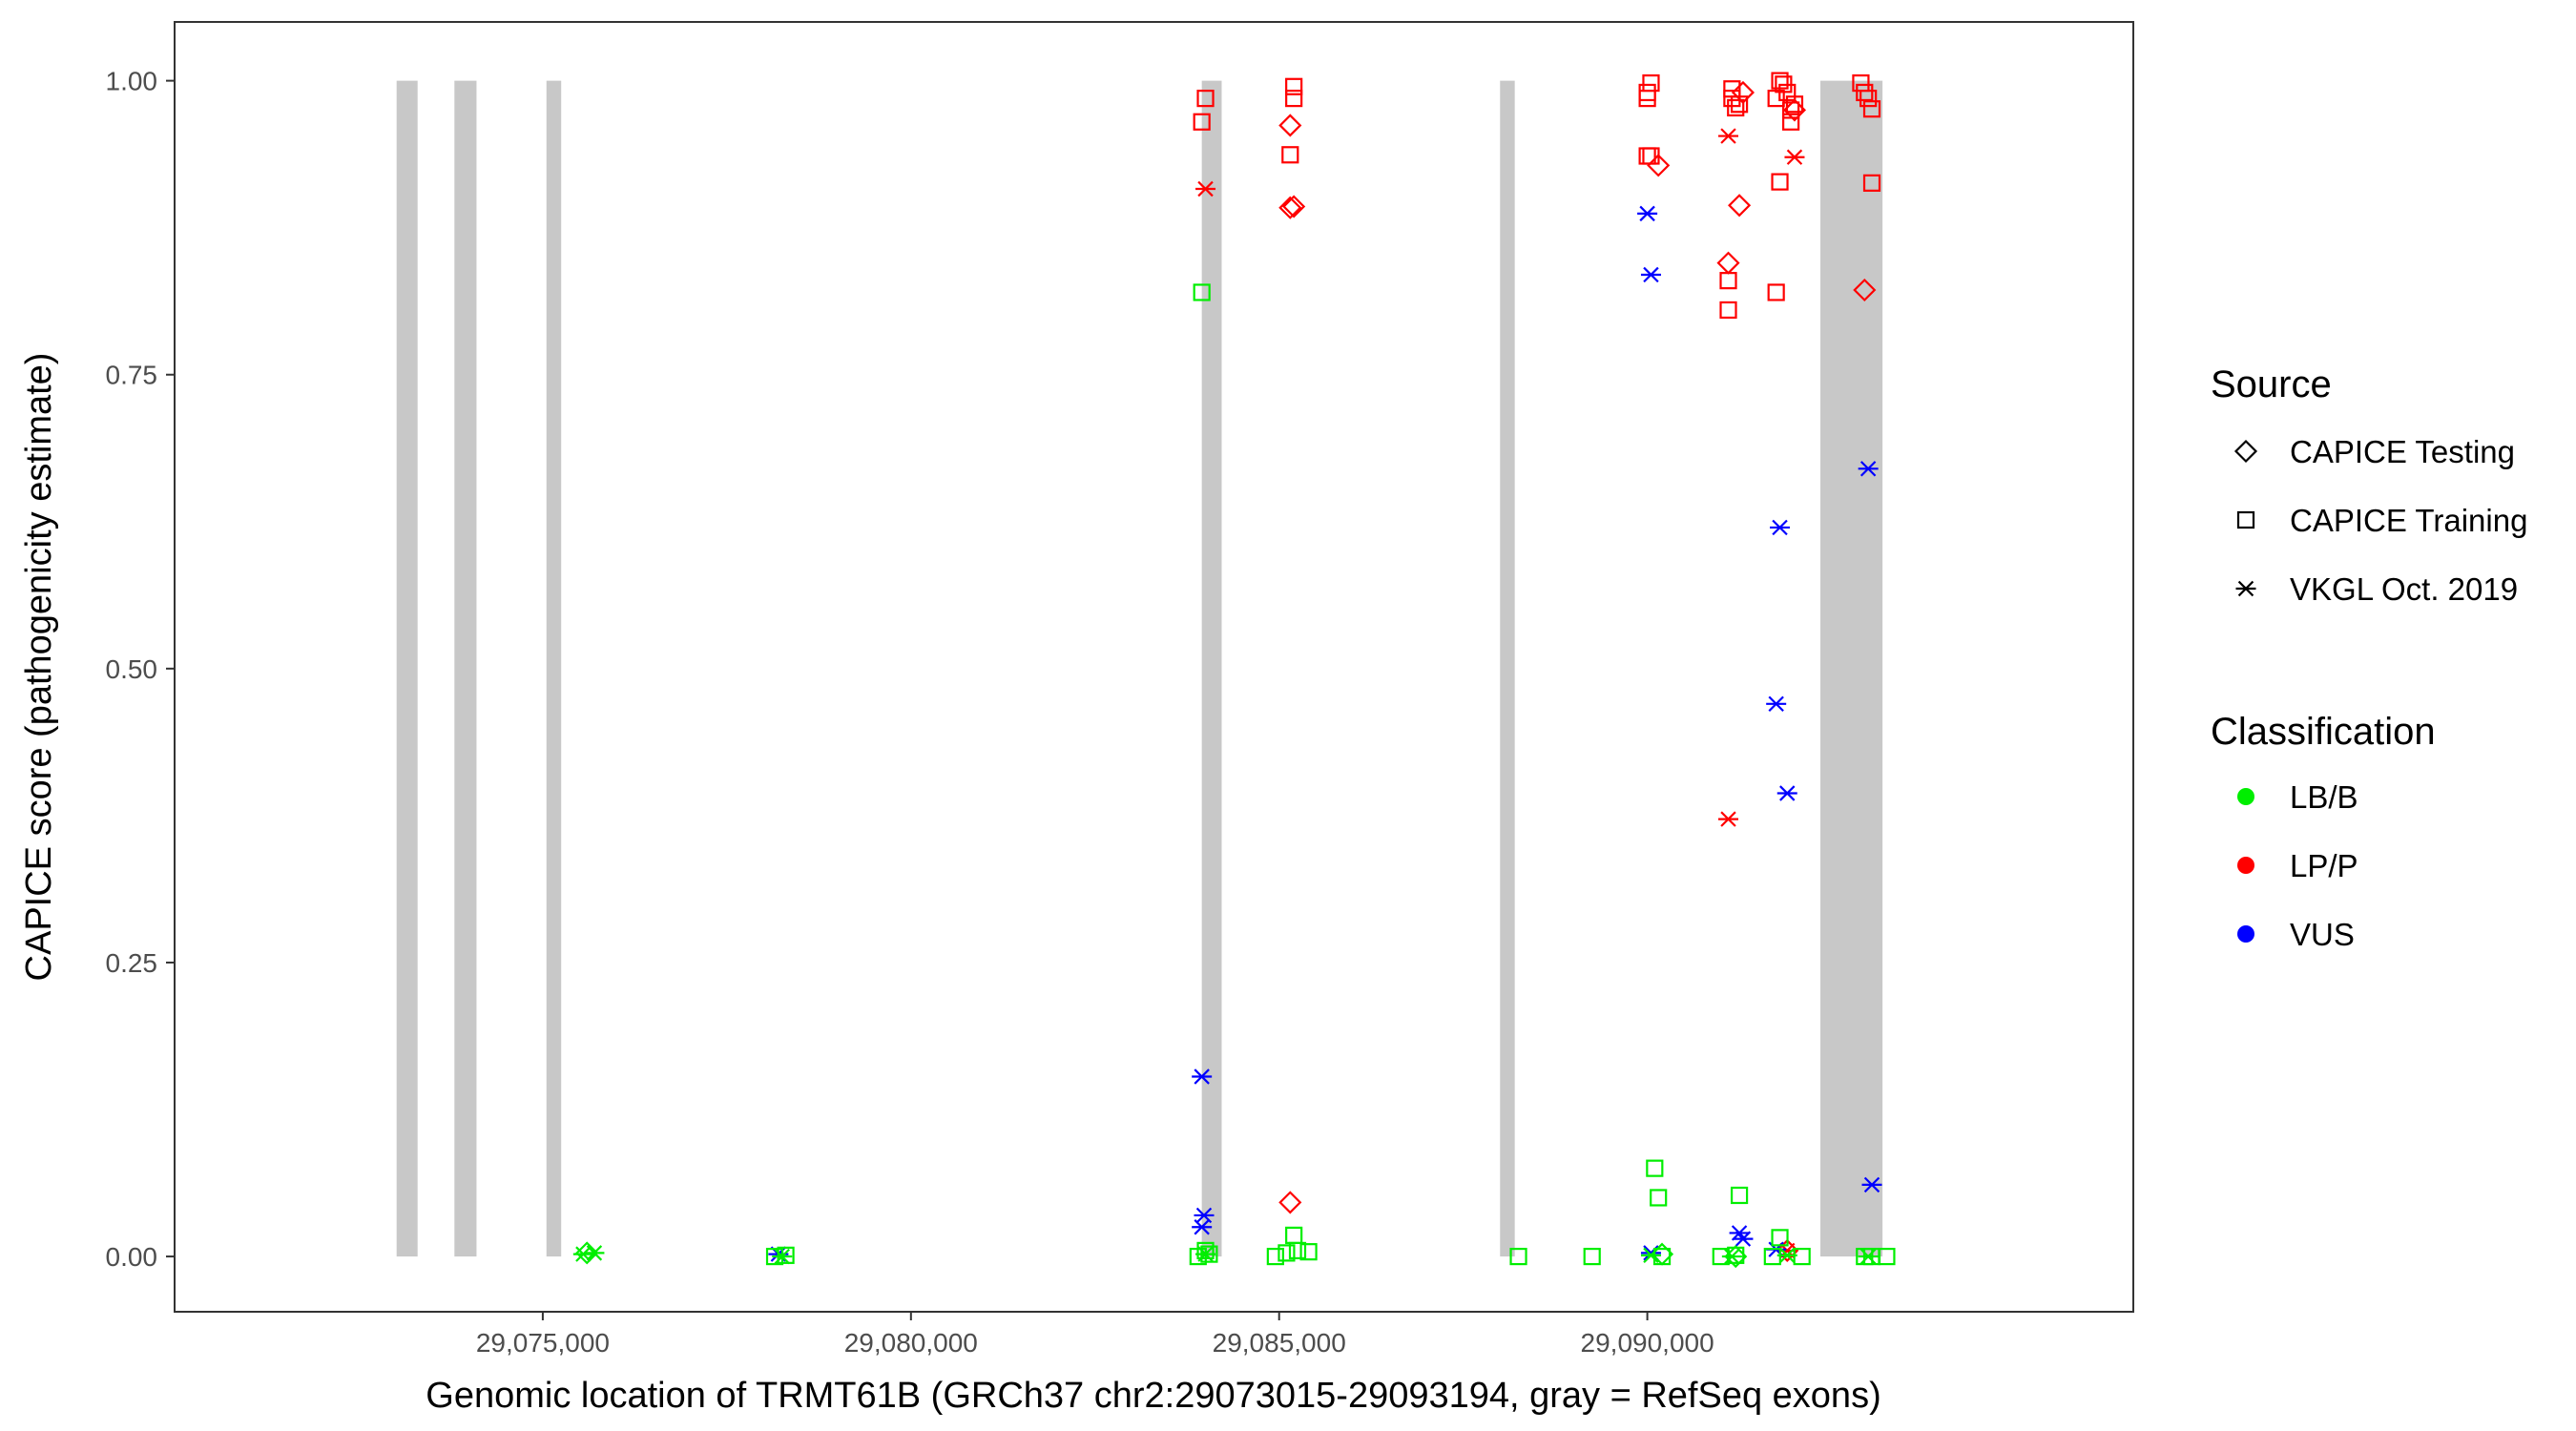  I want to click on data-point-s4-p9-stroke-d2, so click(1780, 527).